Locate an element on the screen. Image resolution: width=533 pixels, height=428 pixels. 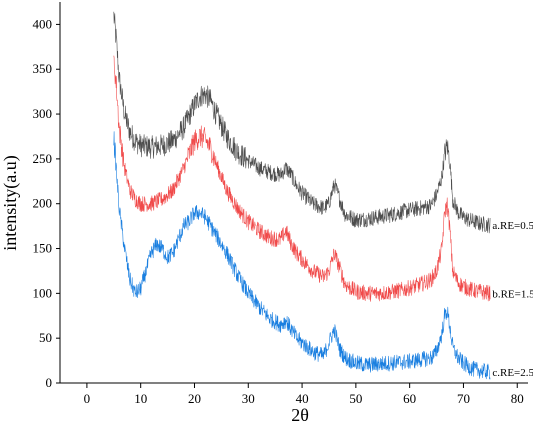
x-tick-label: 10 is located at coordinates (140, 398).